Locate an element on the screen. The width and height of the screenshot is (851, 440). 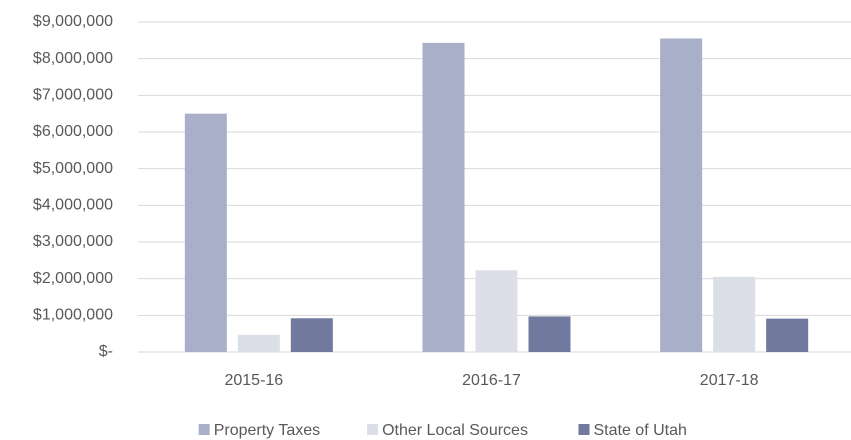
y-tick-label: $6,000,000 is located at coordinates (73, 131).